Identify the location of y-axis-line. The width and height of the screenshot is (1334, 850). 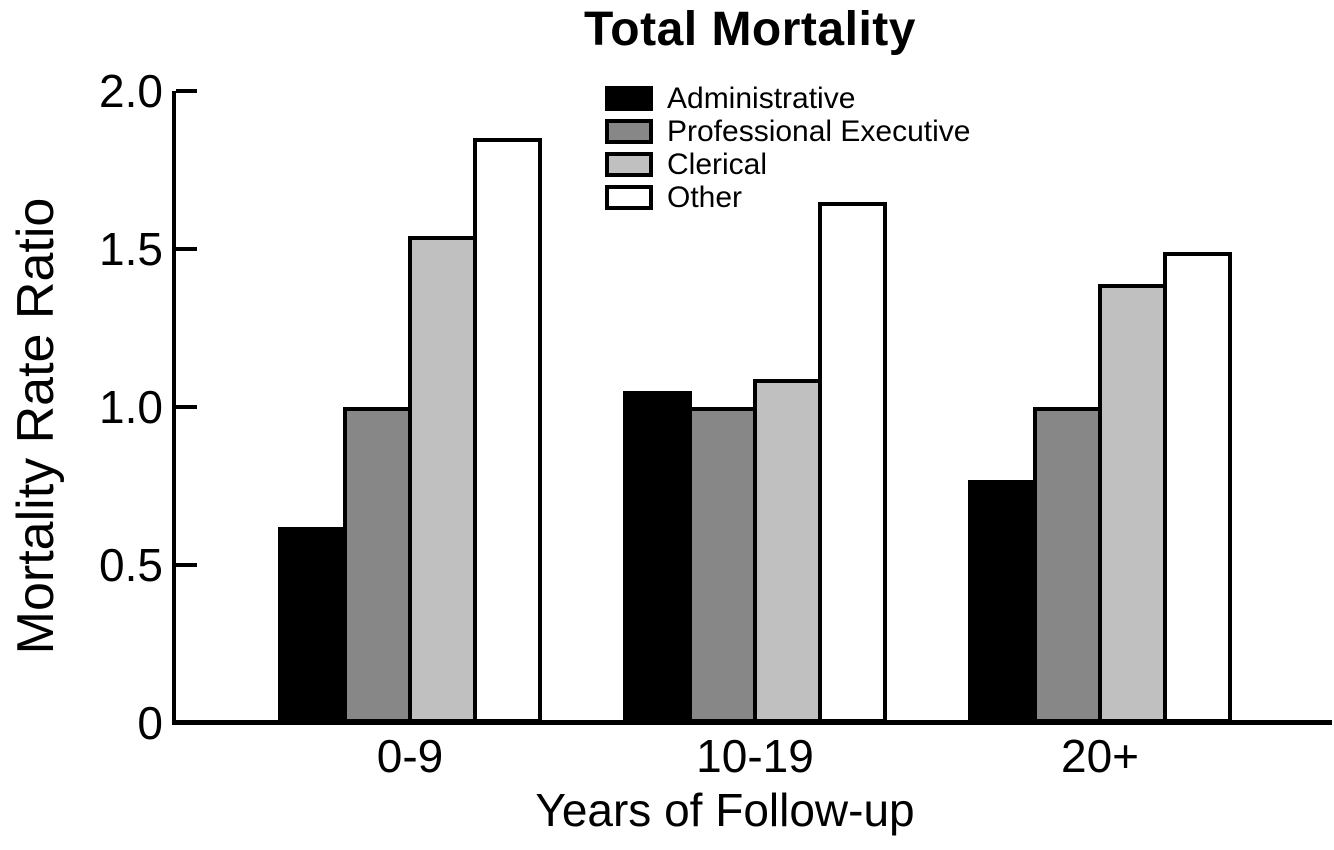
(174, 407).